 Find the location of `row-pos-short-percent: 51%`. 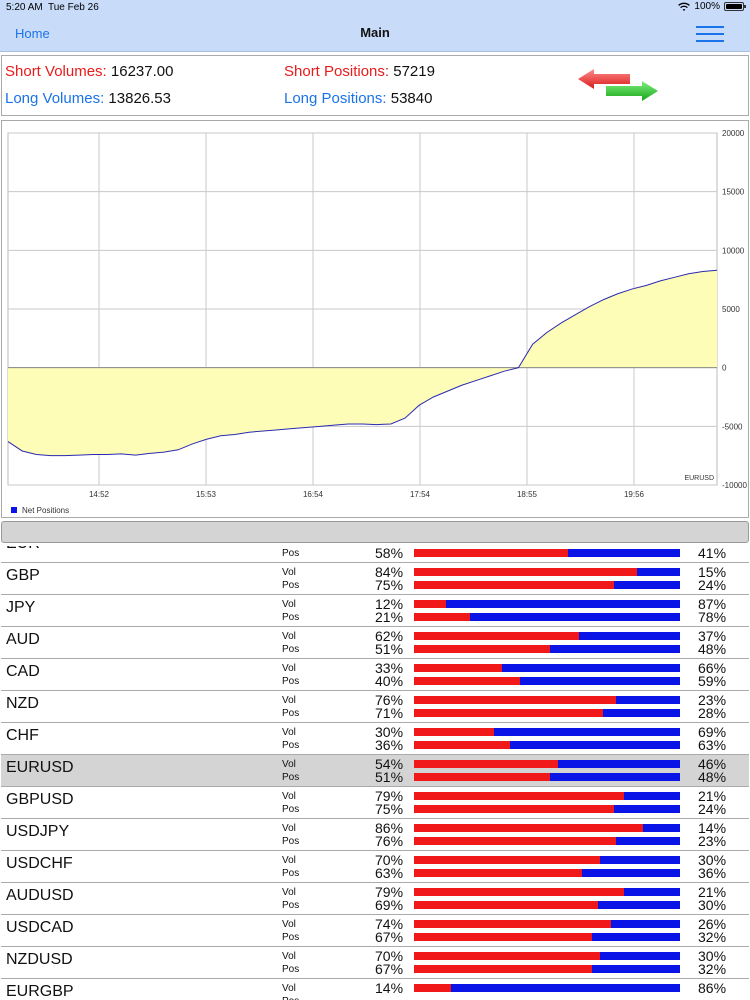

row-pos-short-percent: 51% is located at coordinates (389, 649).